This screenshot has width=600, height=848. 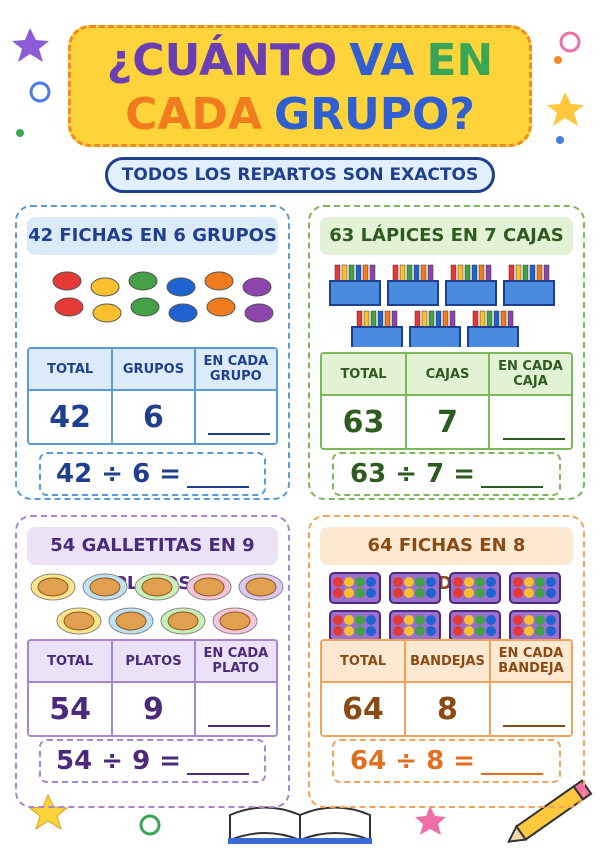 I want to click on card-heading: 63 LÁPICES EN 7 CAJAS, so click(x=446, y=236).